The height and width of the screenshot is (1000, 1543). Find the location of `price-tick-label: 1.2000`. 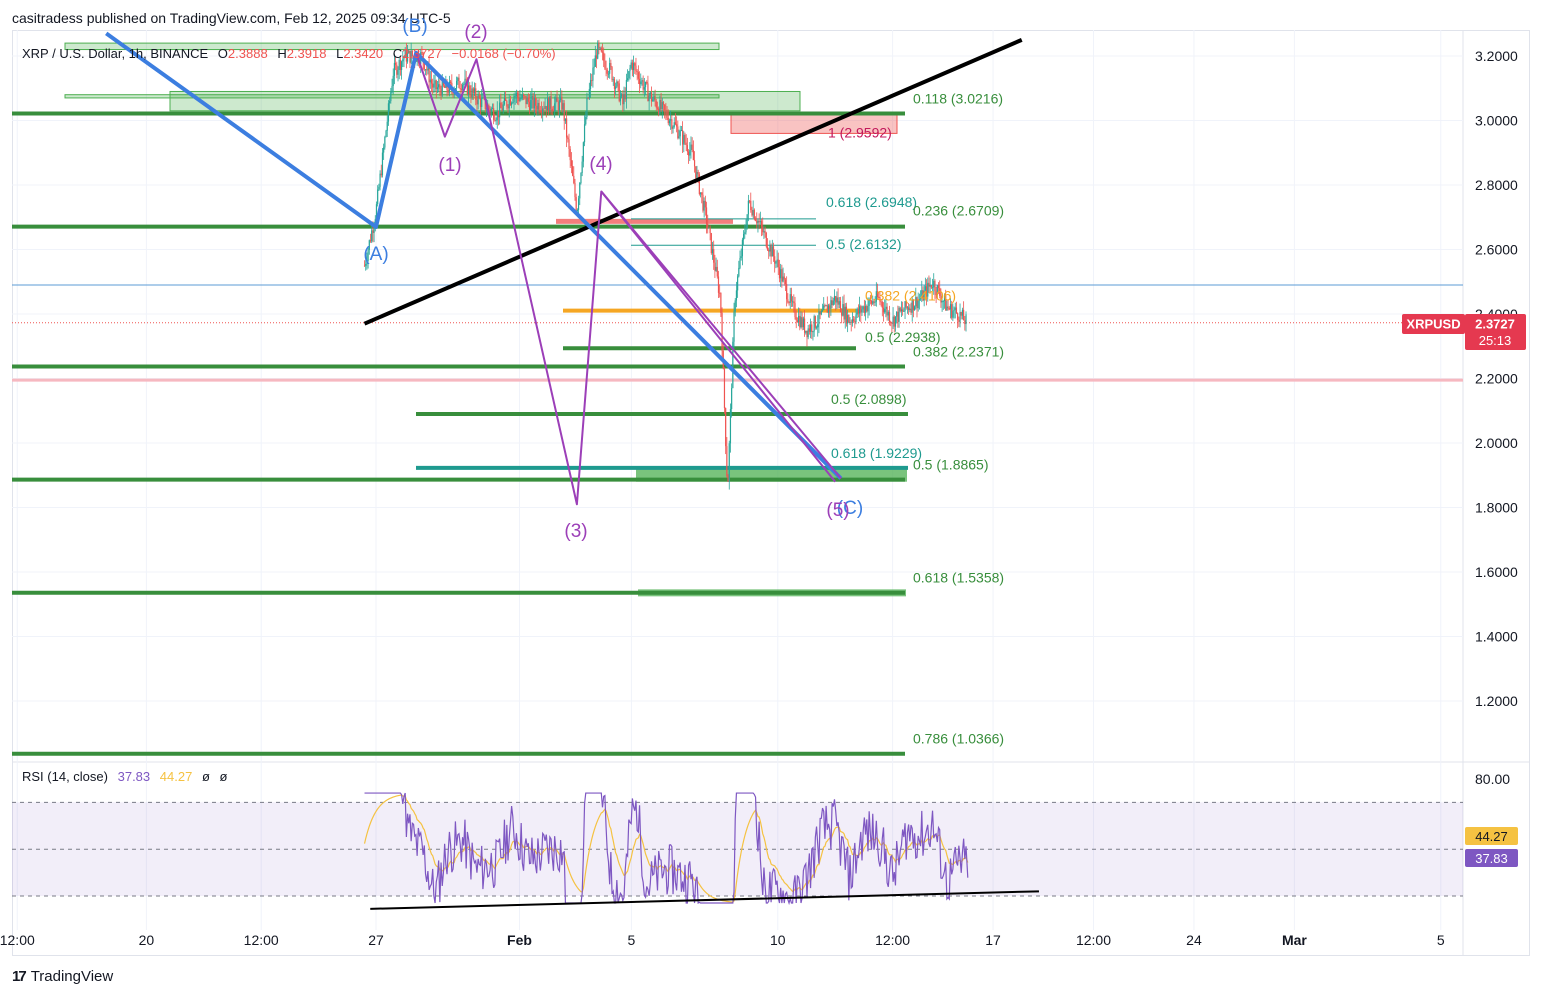

price-tick-label: 1.2000 is located at coordinates (1496, 701).